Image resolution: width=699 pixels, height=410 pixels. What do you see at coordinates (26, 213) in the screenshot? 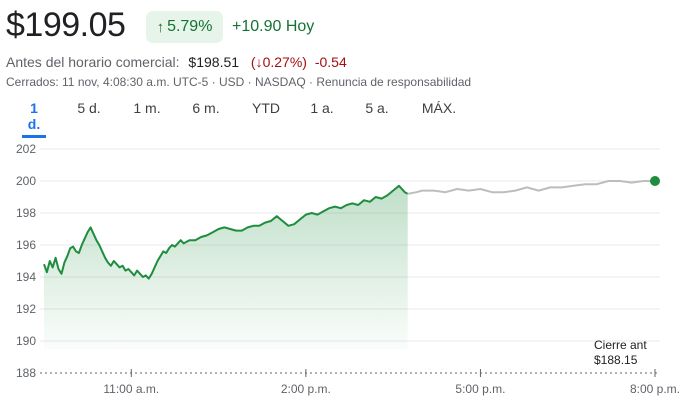
I see `y-tick-label: 198` at bounding box center [26, 213].